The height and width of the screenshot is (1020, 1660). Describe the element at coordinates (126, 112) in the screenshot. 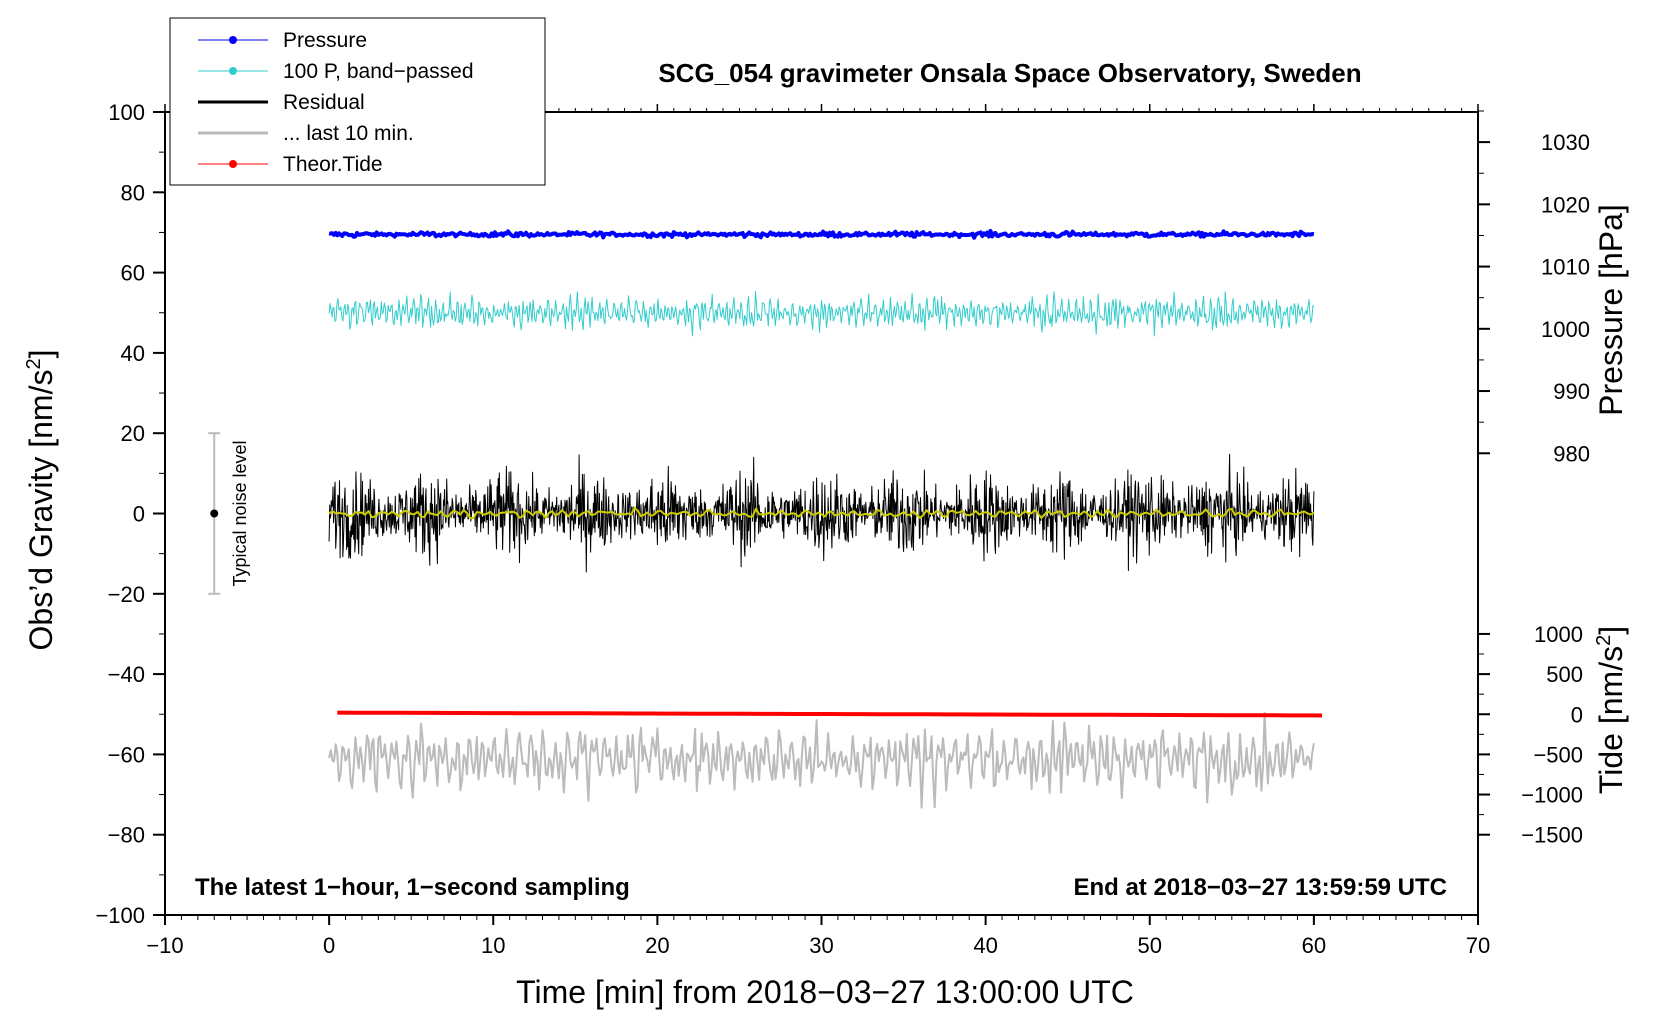

I see `y-tick-label: 100` at that location.